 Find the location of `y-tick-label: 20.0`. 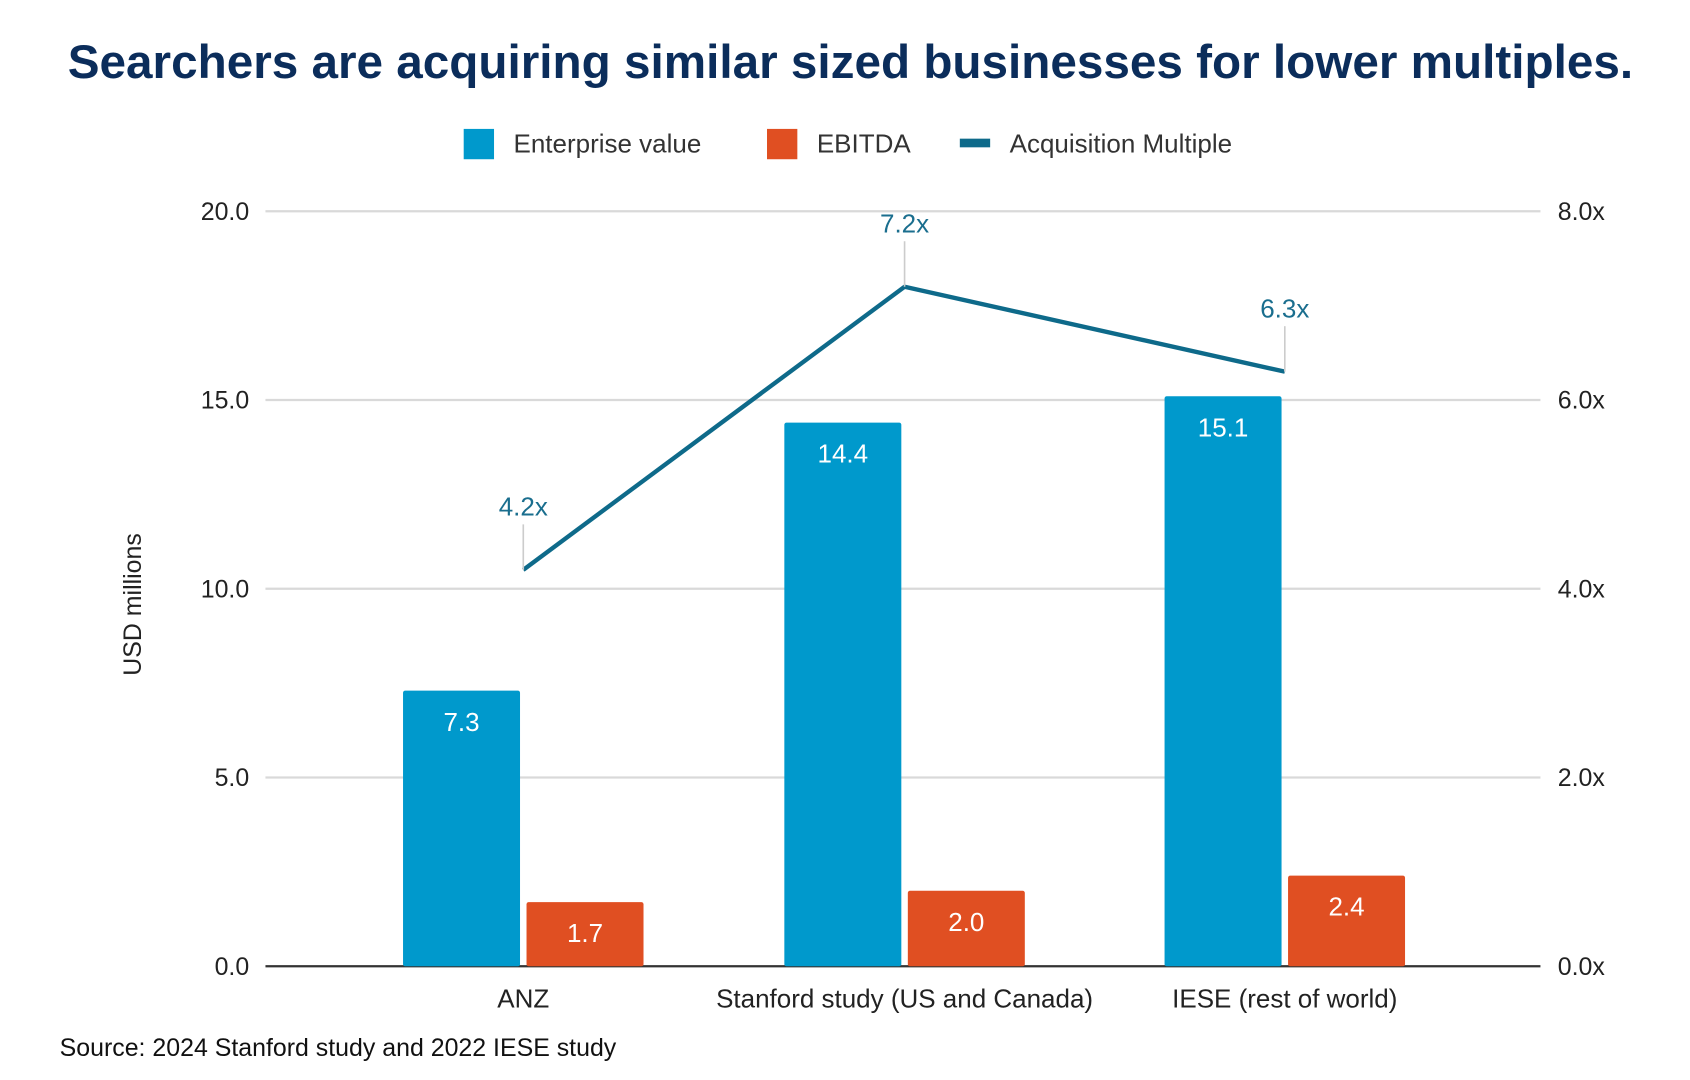

y-tick-label: 20.0 is located at coordinates (225, 212).